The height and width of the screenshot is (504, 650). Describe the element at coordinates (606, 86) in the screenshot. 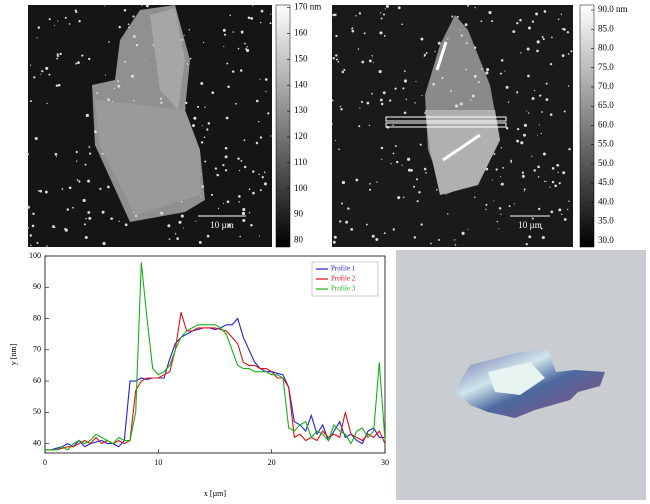

I see `colorbar-tick-label: 70.0` at that location.